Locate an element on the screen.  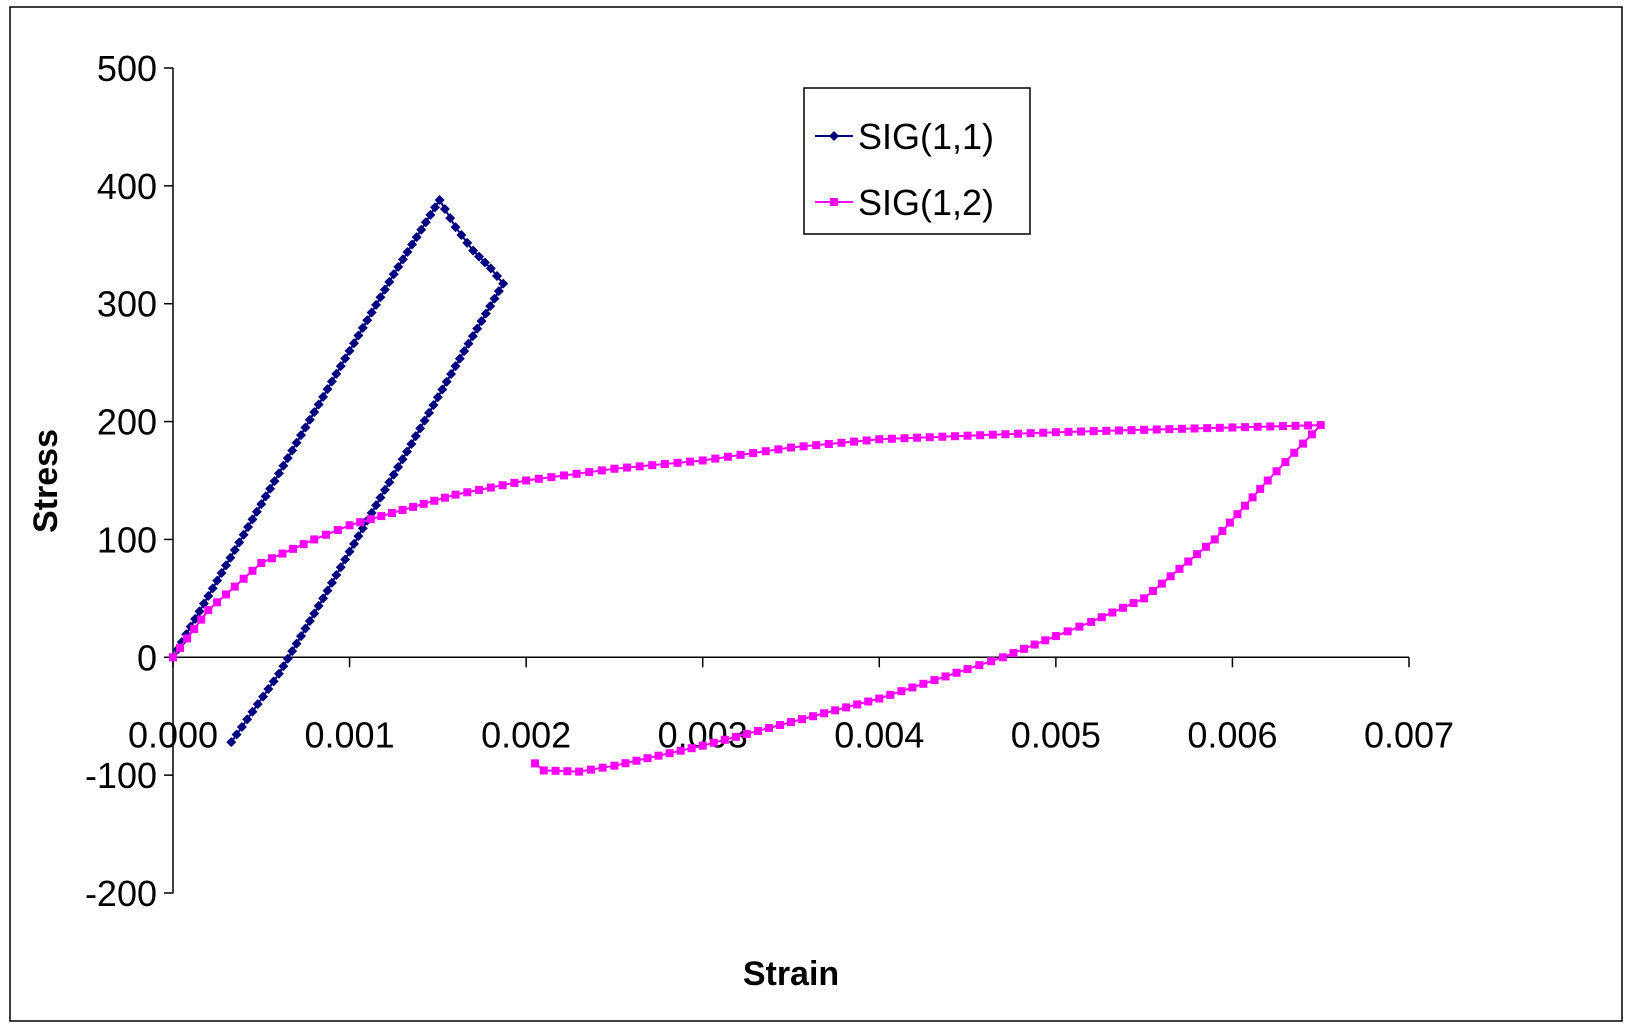
x-tick-label: 0.001 is located at coordinates (350, 734).